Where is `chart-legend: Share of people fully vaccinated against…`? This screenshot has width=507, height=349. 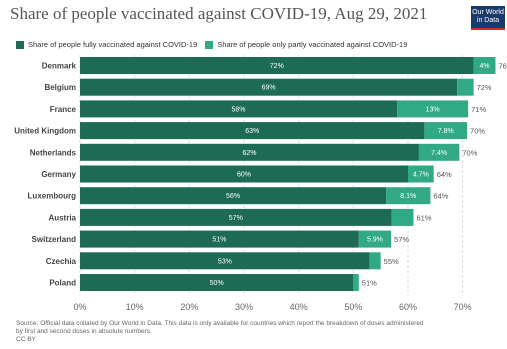 chart-legend: Share of people fully vaccinated against… is located at coordinates (215, 44).